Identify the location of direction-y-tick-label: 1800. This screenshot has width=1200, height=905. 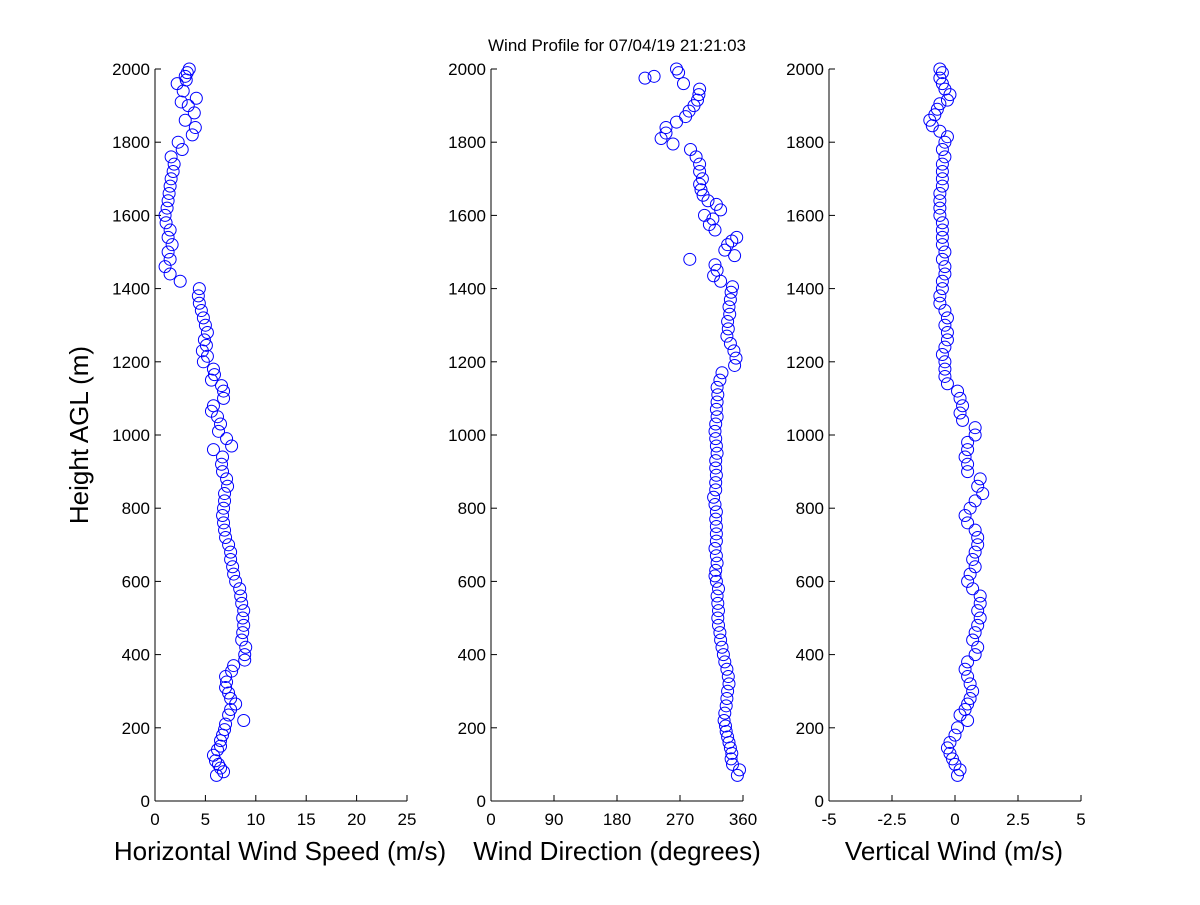
(467, 142).